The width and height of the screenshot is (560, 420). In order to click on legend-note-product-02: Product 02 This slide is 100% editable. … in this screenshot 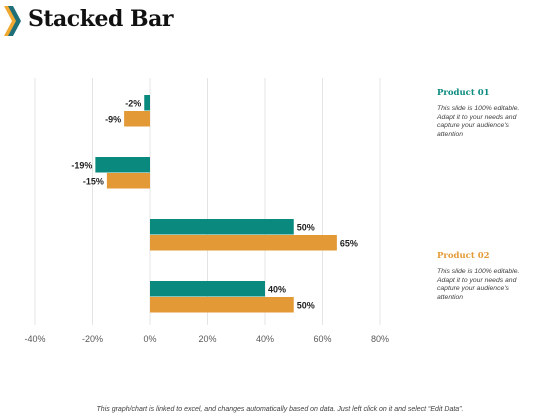, I will do `click(496, 276)`.